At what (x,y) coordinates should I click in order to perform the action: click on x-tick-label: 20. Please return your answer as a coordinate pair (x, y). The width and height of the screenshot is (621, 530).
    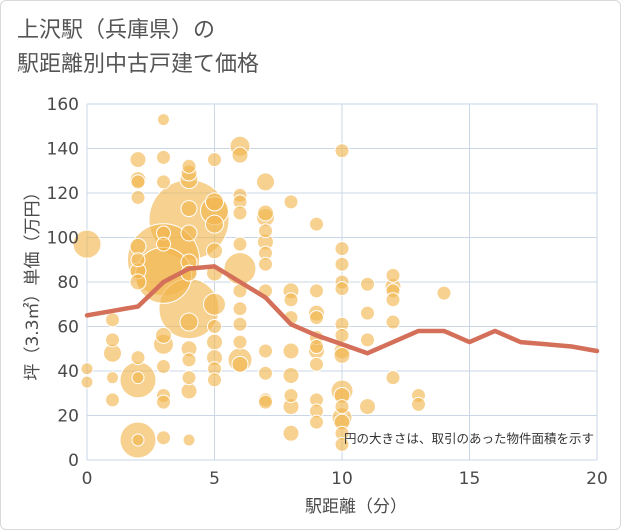
    Looking at the image, I should click on (597, 479).